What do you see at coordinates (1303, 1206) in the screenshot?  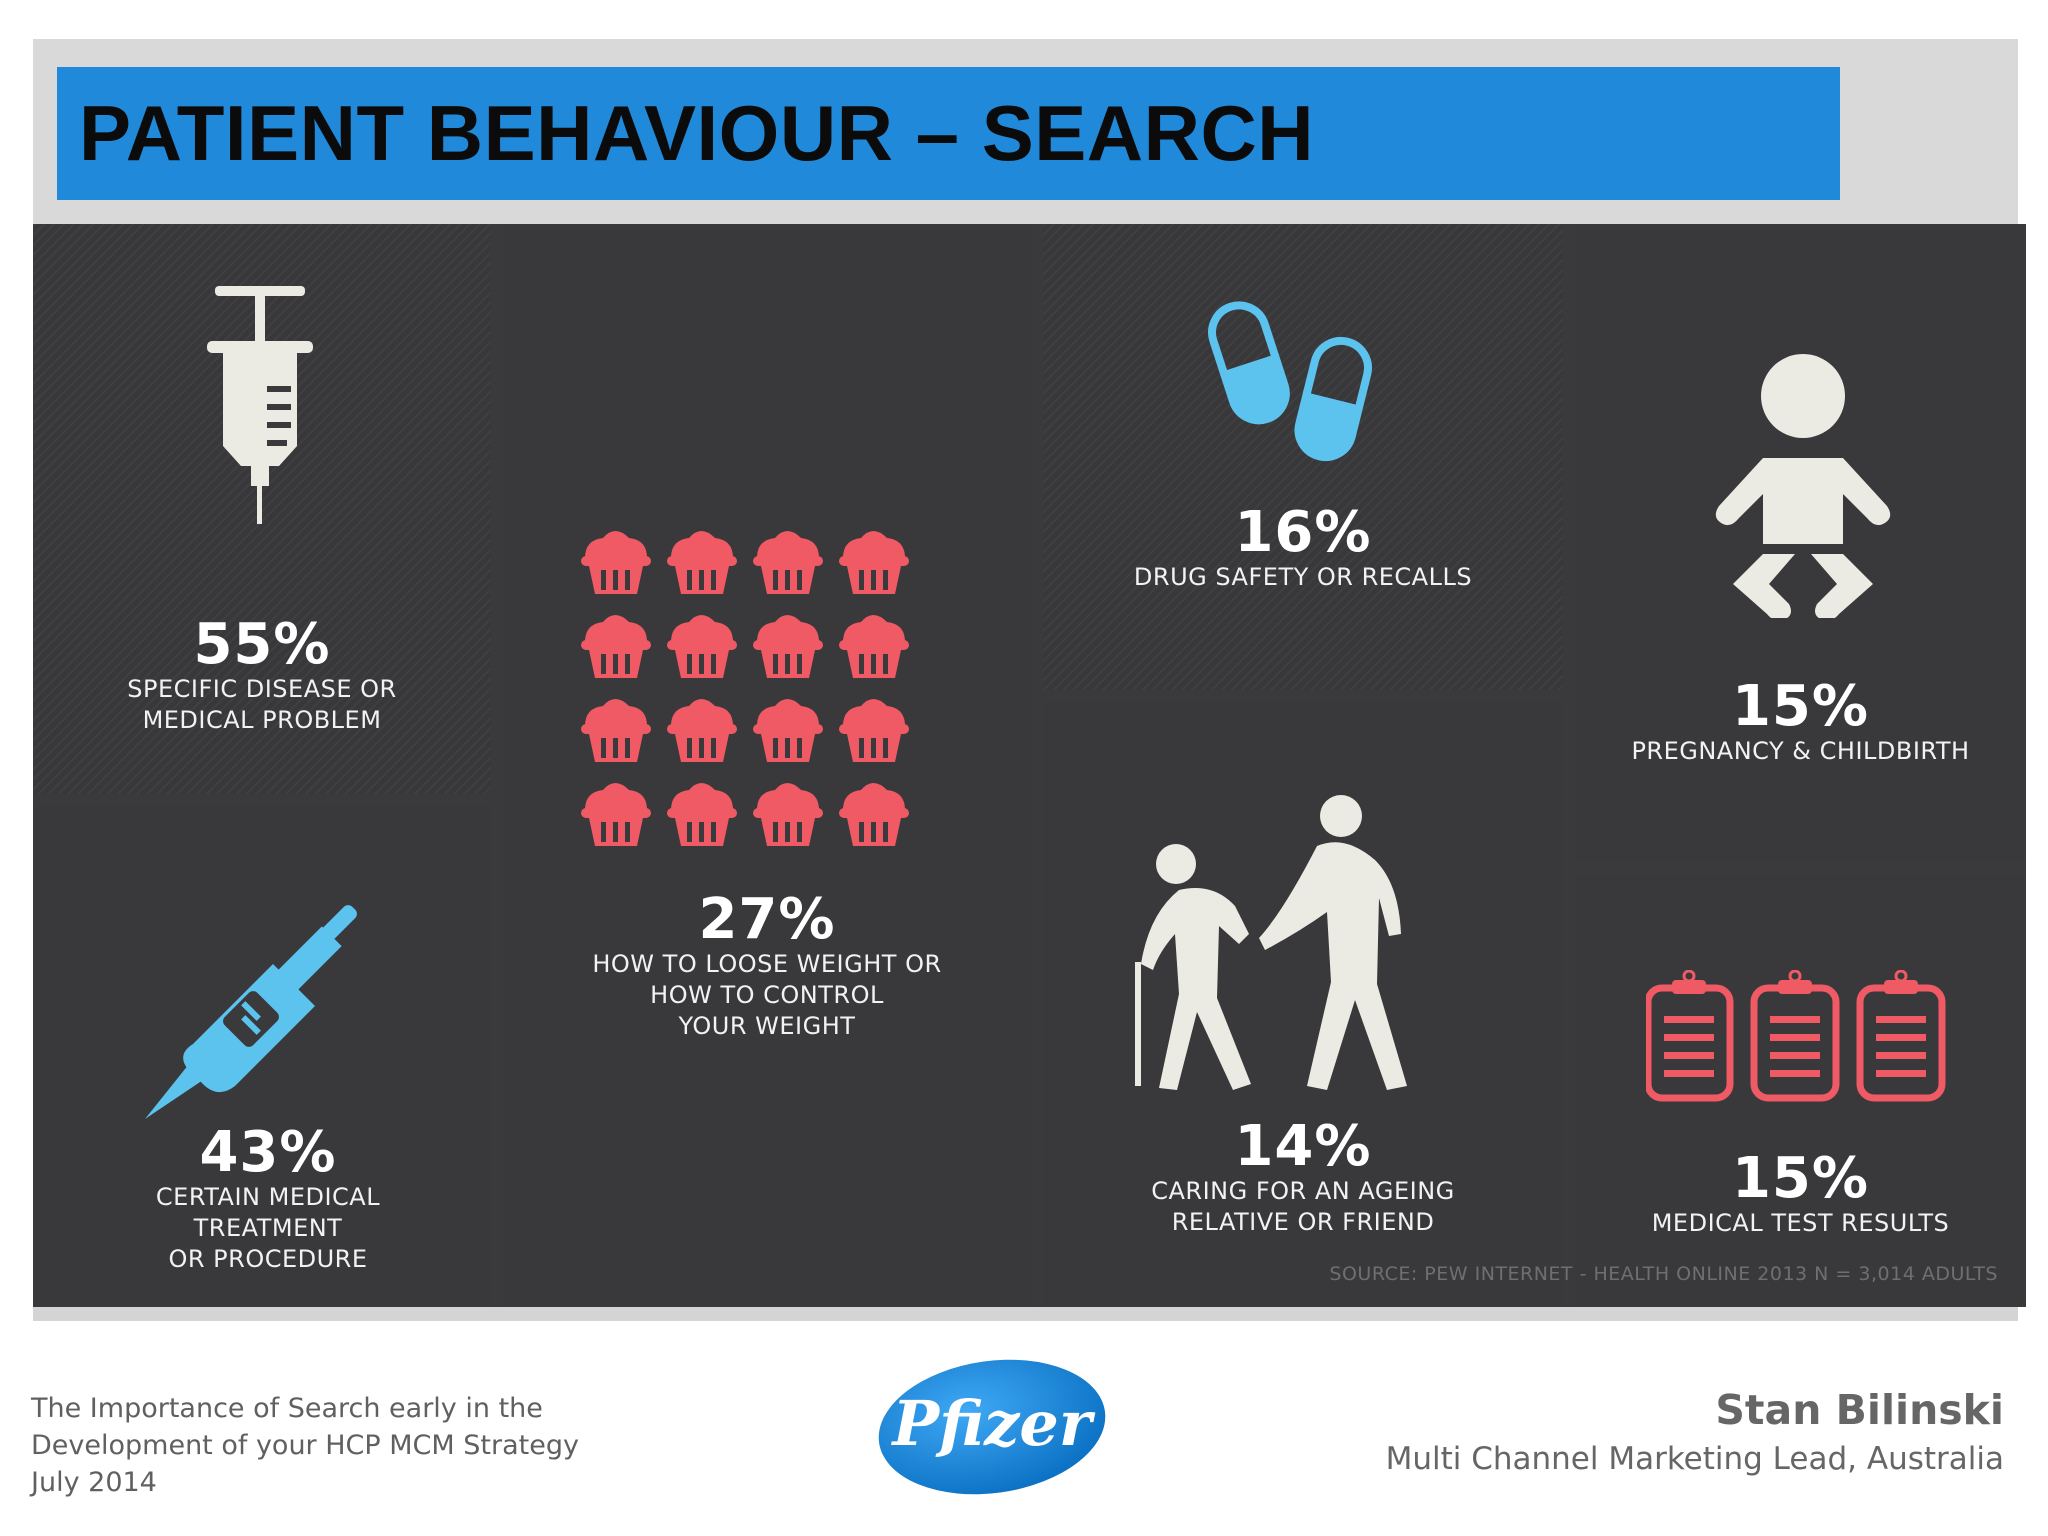 I see `stat-label: CARING FOR AN AGEING RELATIVE OR FRIEND` at bounding box center [1303, 1206].